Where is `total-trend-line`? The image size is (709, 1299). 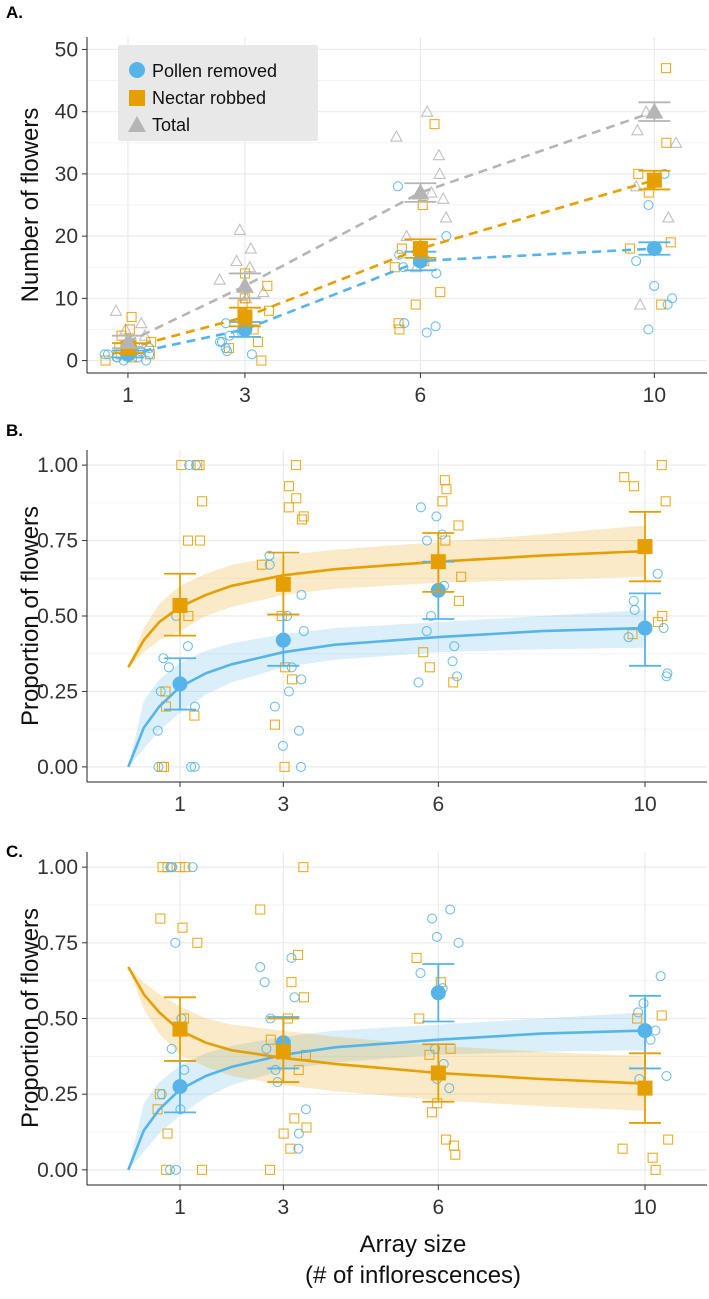 total-trend-line is located at coordinates (391, 227).